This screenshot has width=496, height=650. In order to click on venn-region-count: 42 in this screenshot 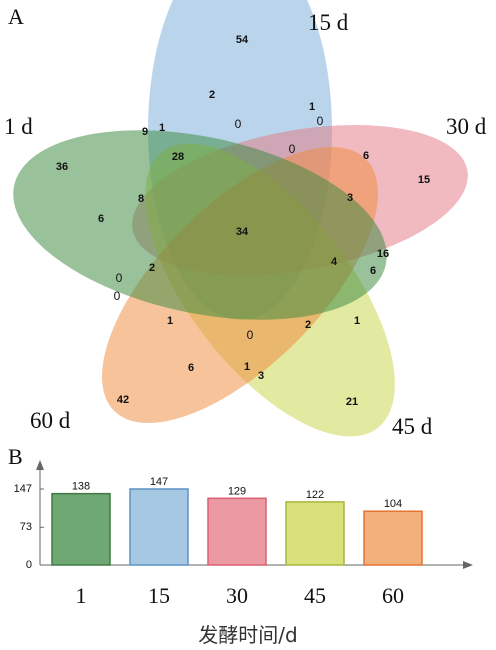, I will do `click(123, 400)`.